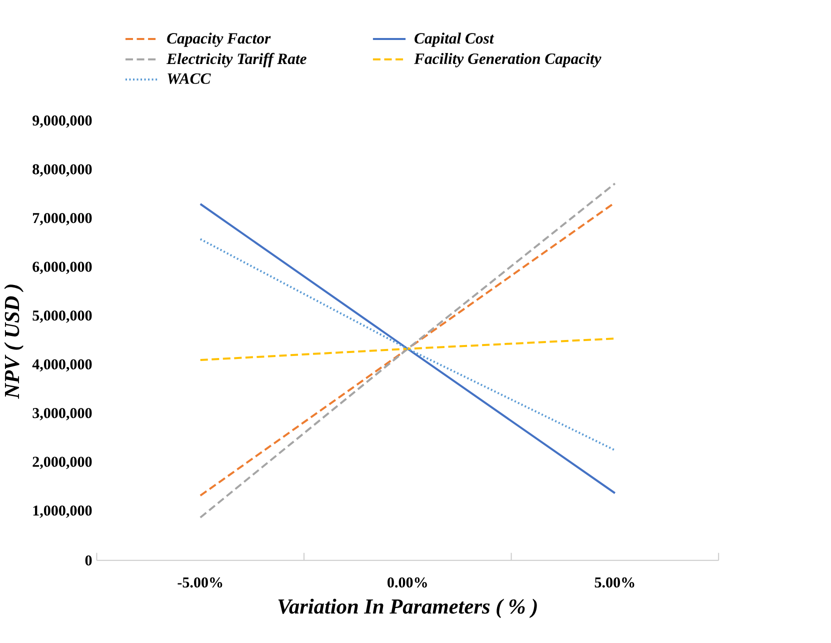 The image size is (831, 643). What do you see at coordinates (62, 365) in the screenshot?
I see `y-tick-label: 4,000,000` at bounding box center [62, 365].